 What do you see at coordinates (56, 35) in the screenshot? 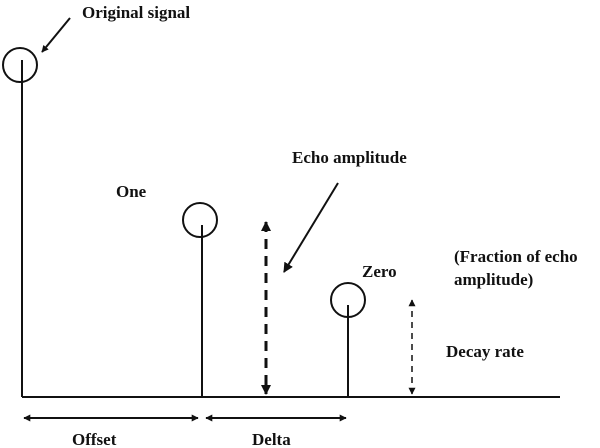
I see `original-signal-pointer-arrow` at bounding box center [56, 35].